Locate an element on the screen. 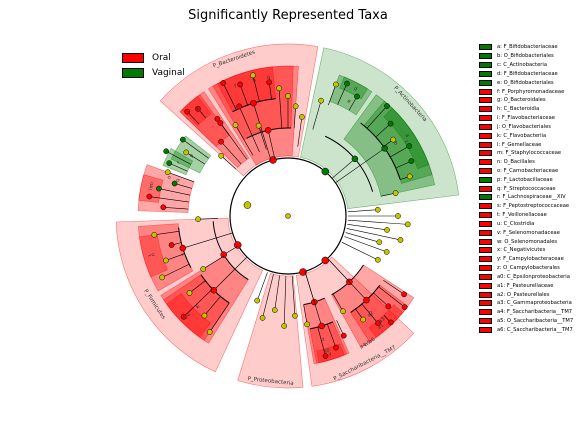 The image size is (576, 432). taxa-legend-label: t: F_Veillonellaceae is located at coordinates (522, 215).